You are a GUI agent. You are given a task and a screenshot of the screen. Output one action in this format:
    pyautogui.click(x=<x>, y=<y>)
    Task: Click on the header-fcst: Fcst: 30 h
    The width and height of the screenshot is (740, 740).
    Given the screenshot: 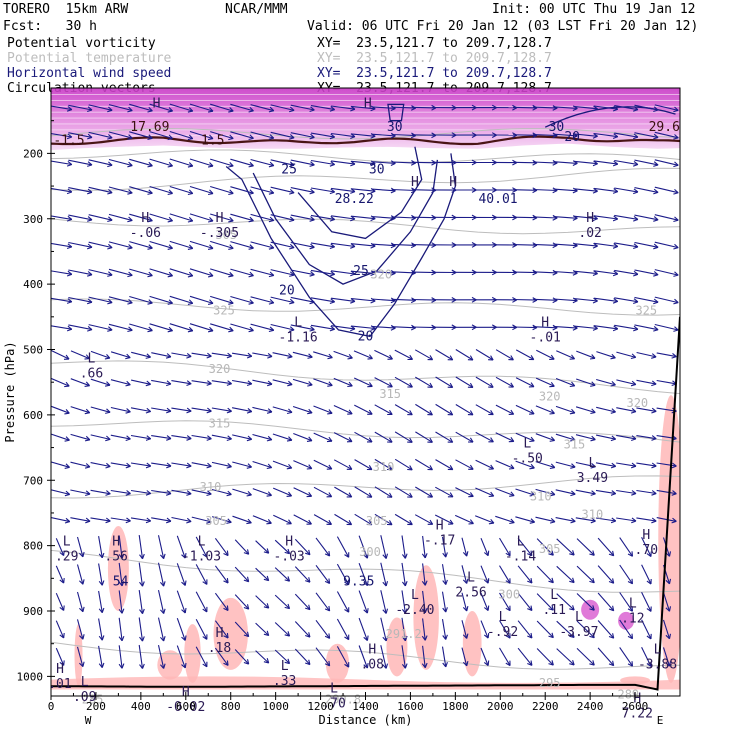 What is the action you would take?
    pyautogui.click(x=50, y=26)
    